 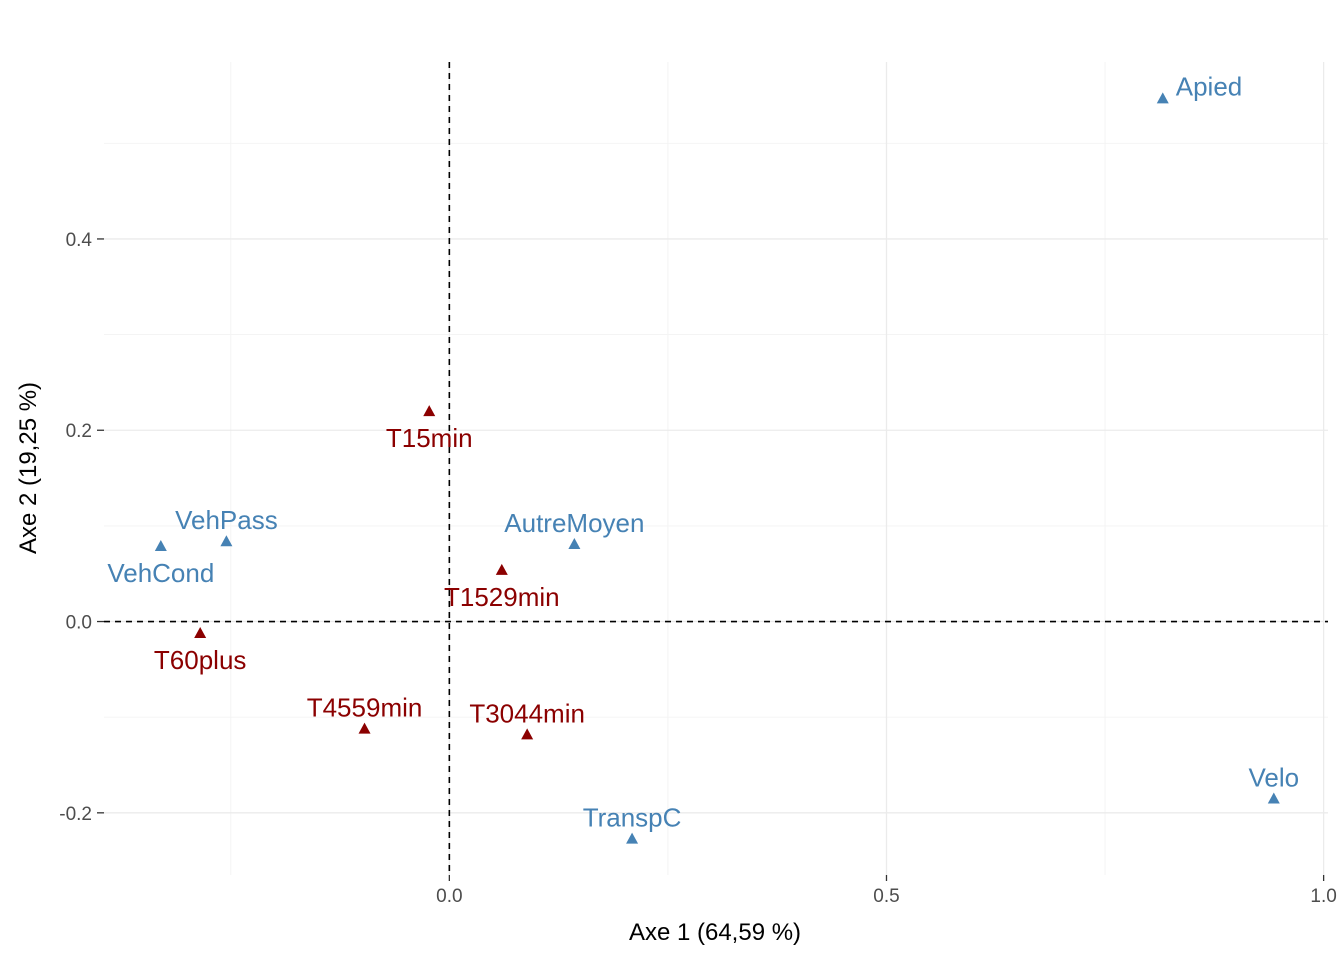 I want to click on point-marker-autremoyen, so click(x=574, y=544).